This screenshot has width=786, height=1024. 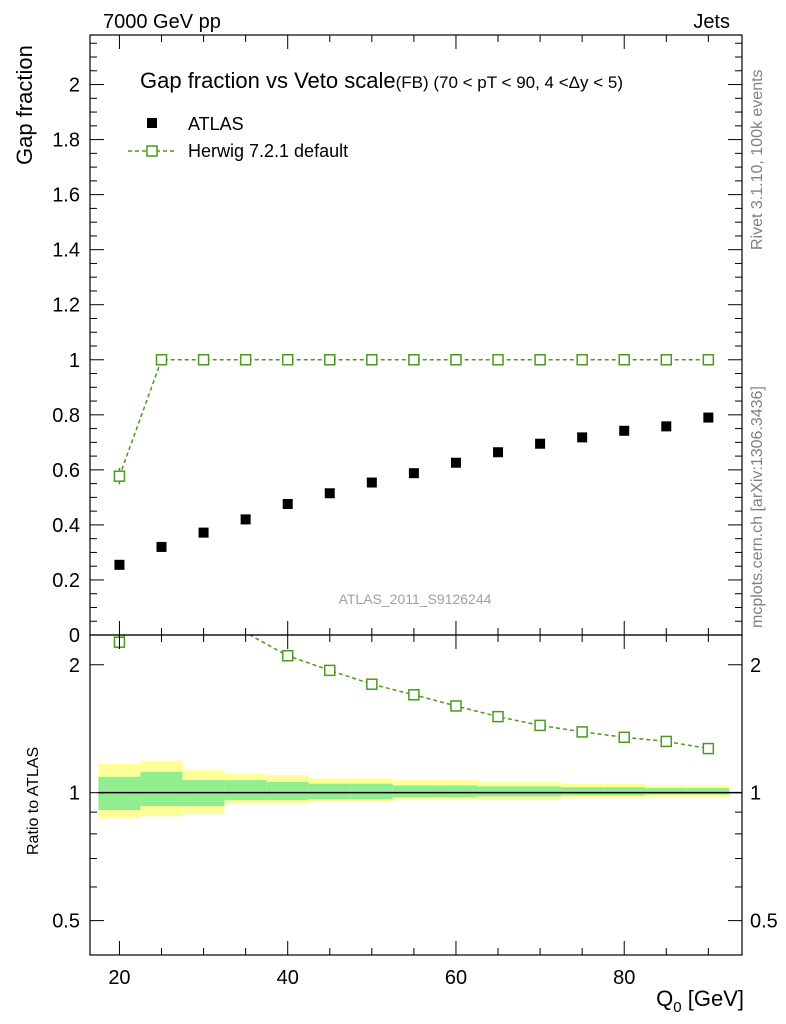 What do you see at coordinates (66, 526) in the screenshot?
I see `y-tick-label: 0.4` at bounding box center [66, 526].